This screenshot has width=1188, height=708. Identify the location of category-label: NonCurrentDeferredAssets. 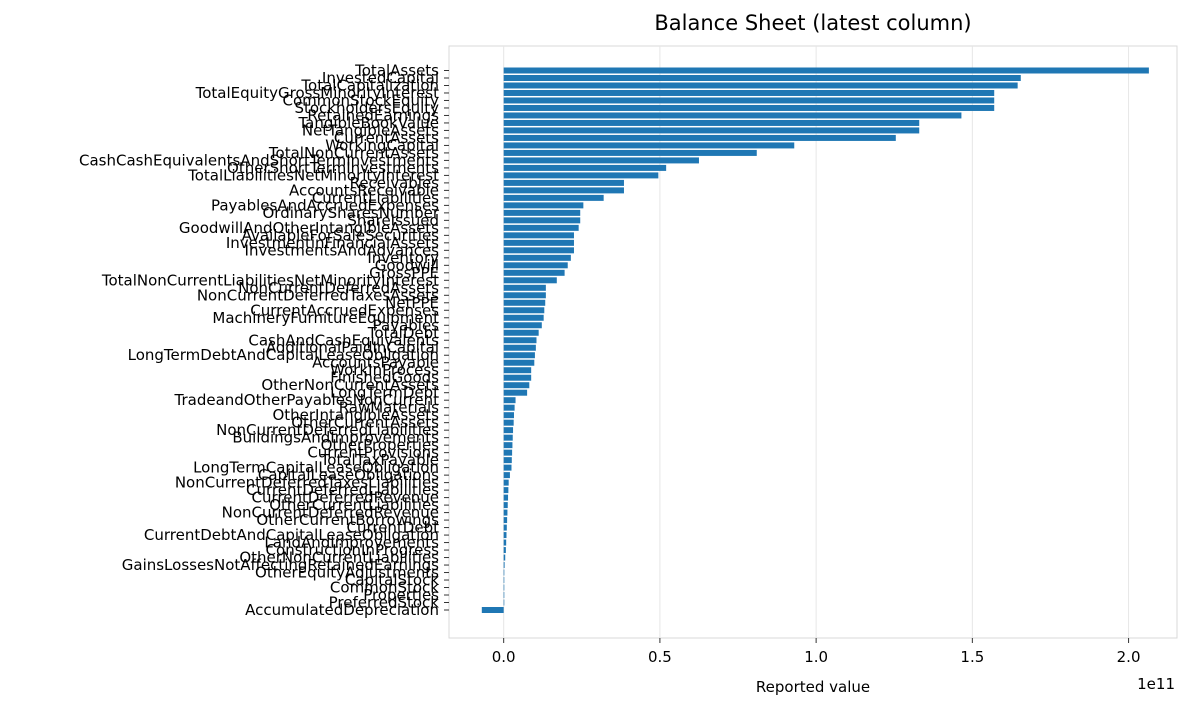
(338, 288).